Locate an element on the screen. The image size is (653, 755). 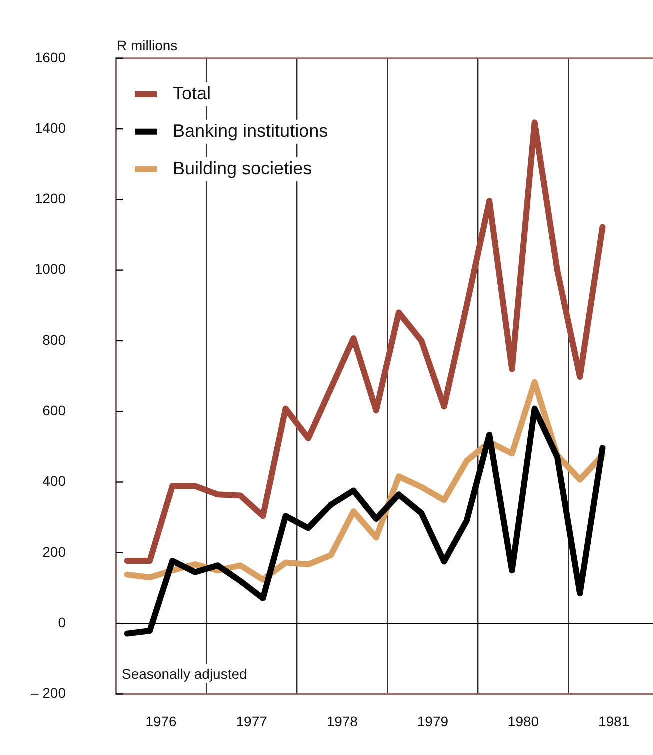
y-tick-label: 800 is located at coordinates (54, 340).